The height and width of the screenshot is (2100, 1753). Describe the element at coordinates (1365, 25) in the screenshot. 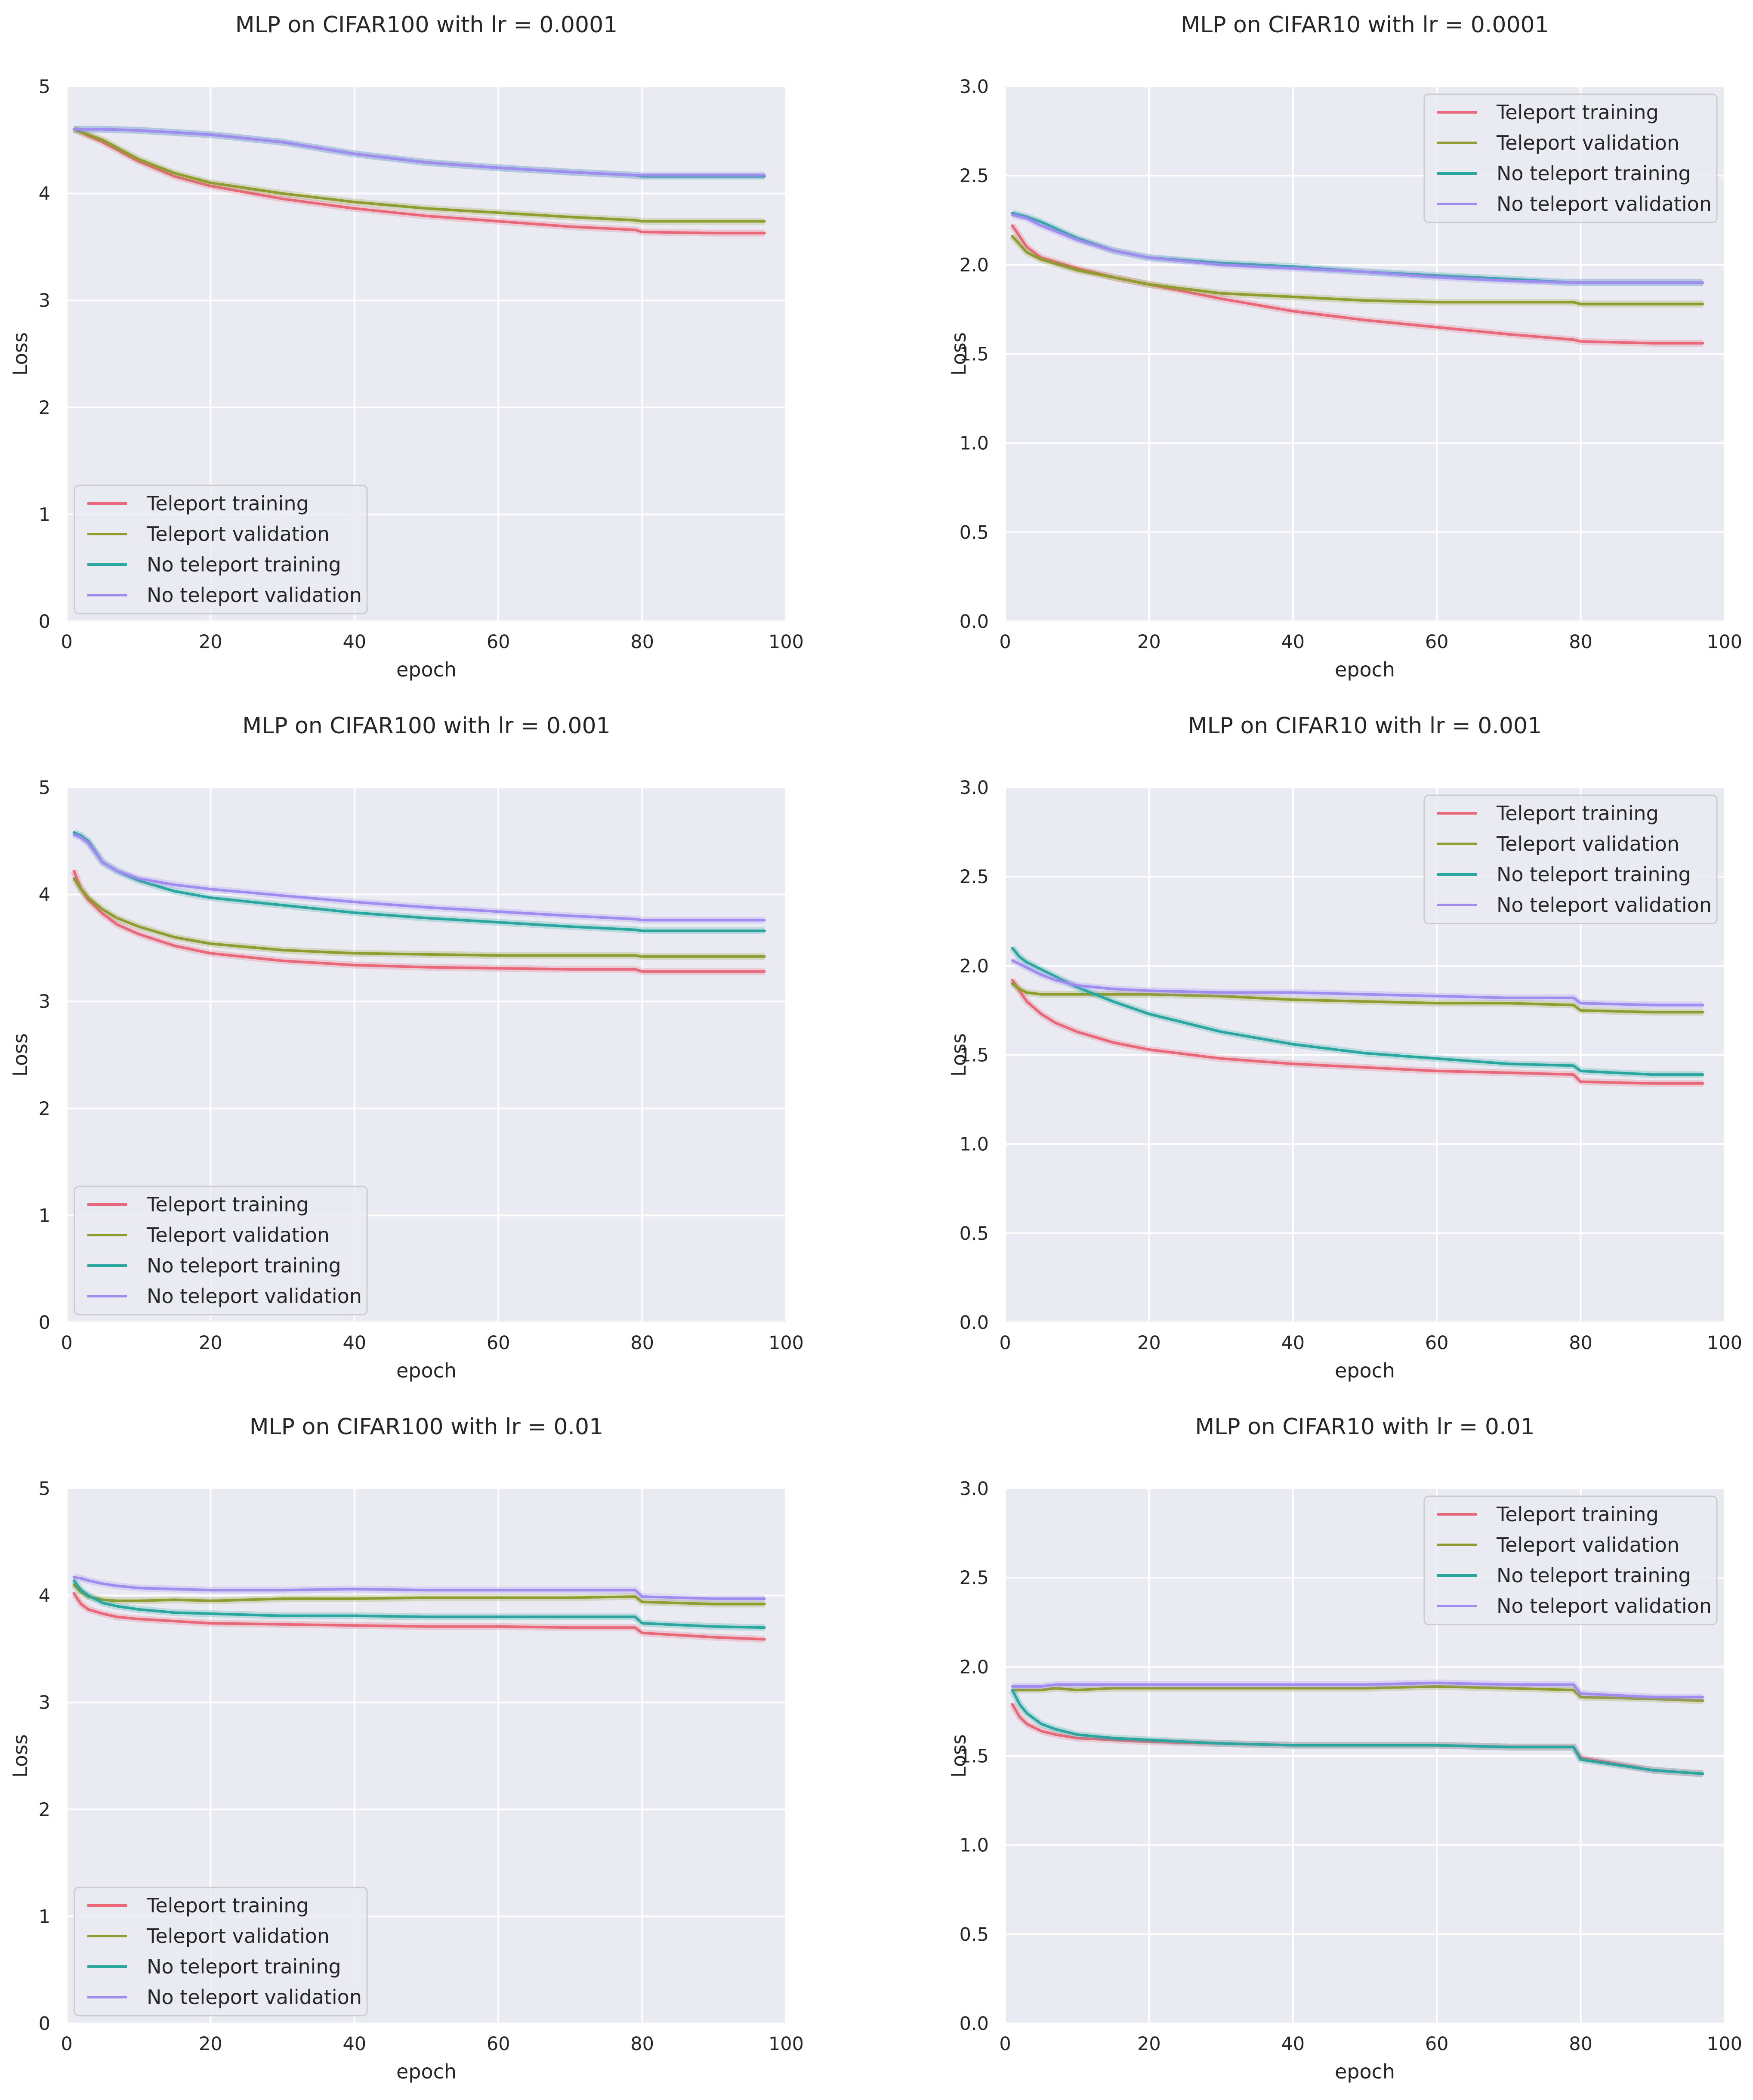

I see `chart-title: MLP on CIFAR10 with lr = 0.0001` at that location.